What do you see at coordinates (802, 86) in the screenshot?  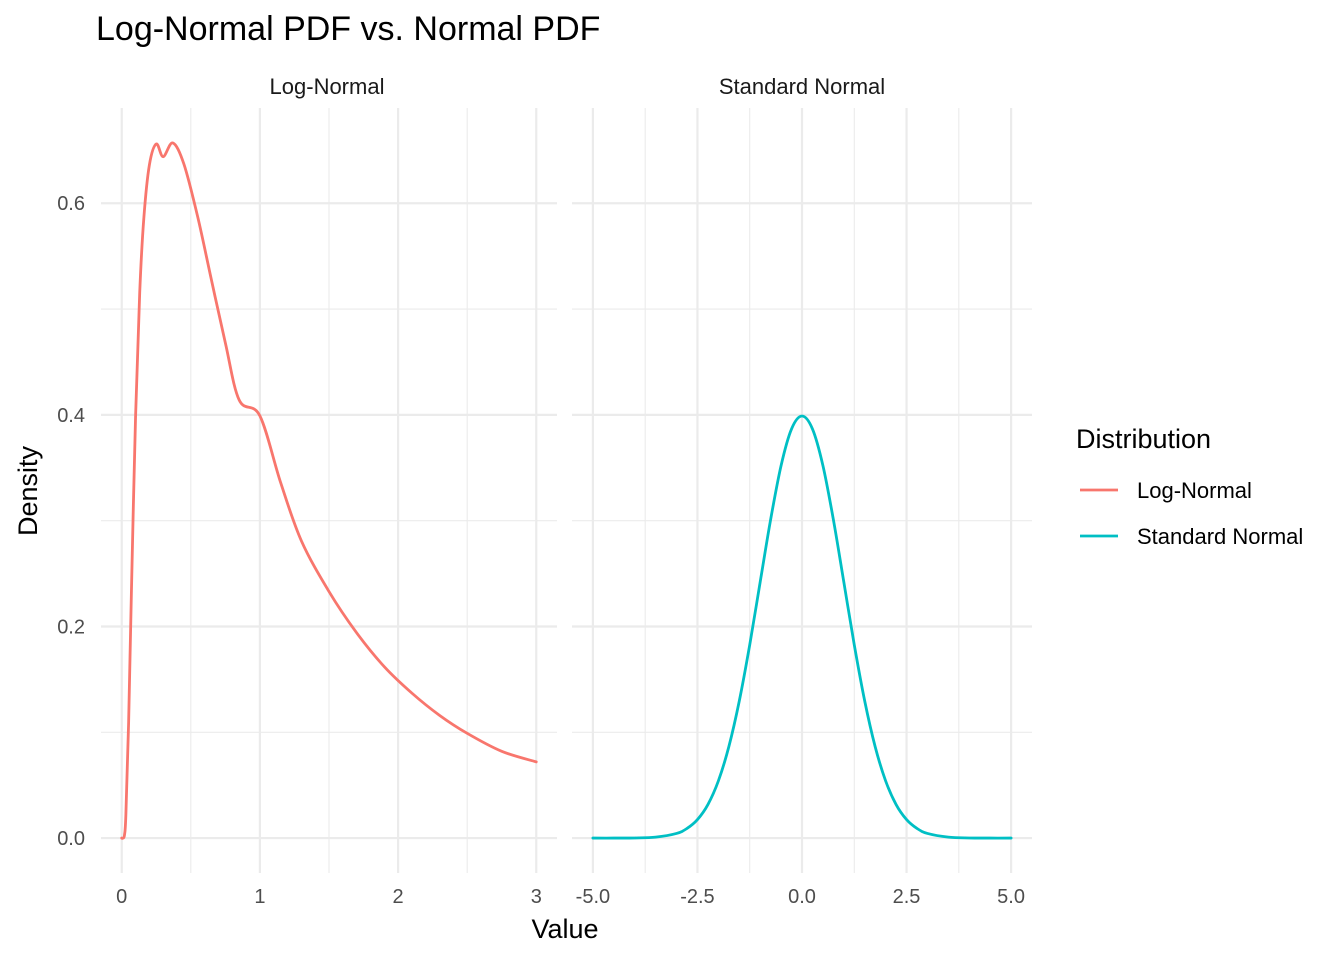 I see `strip-label-standard-normal: Standard Normal` at bounding box center [802, 86].